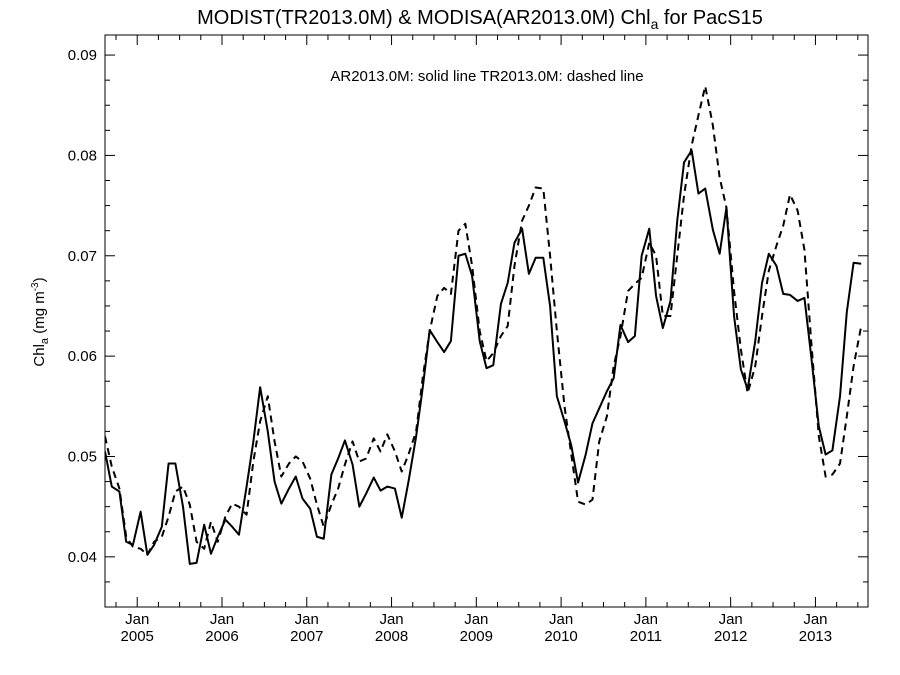  Describe the element at coordinates (45, 340) in the screenshot. I see `y-axis-label-subscript: a` at that location.